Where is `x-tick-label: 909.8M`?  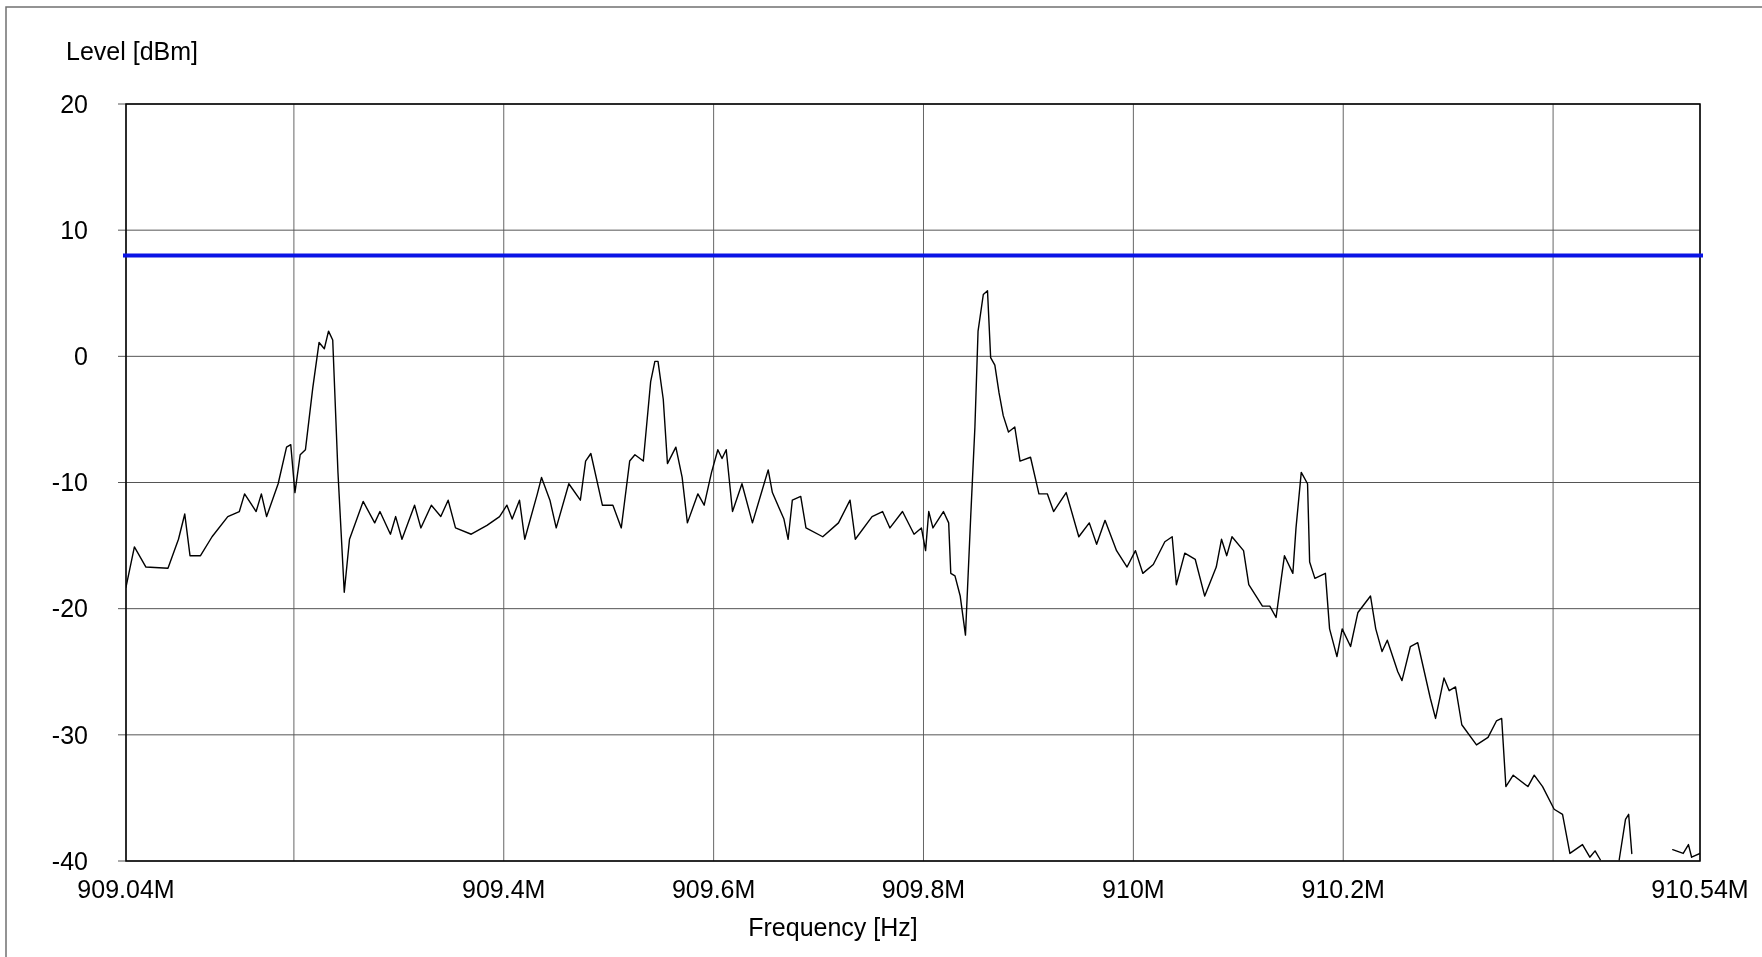
x-tick-label: 909.8M is located at coordinates (923, 889).